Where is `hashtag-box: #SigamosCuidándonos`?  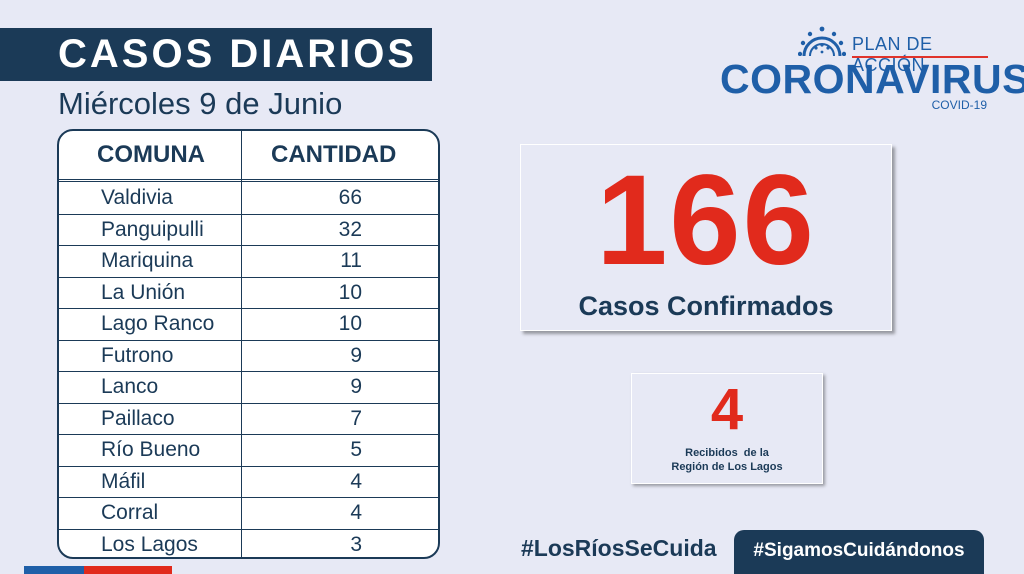
hashtag-box: #SigamosCuidándonos is located at coordinates (859, 552).